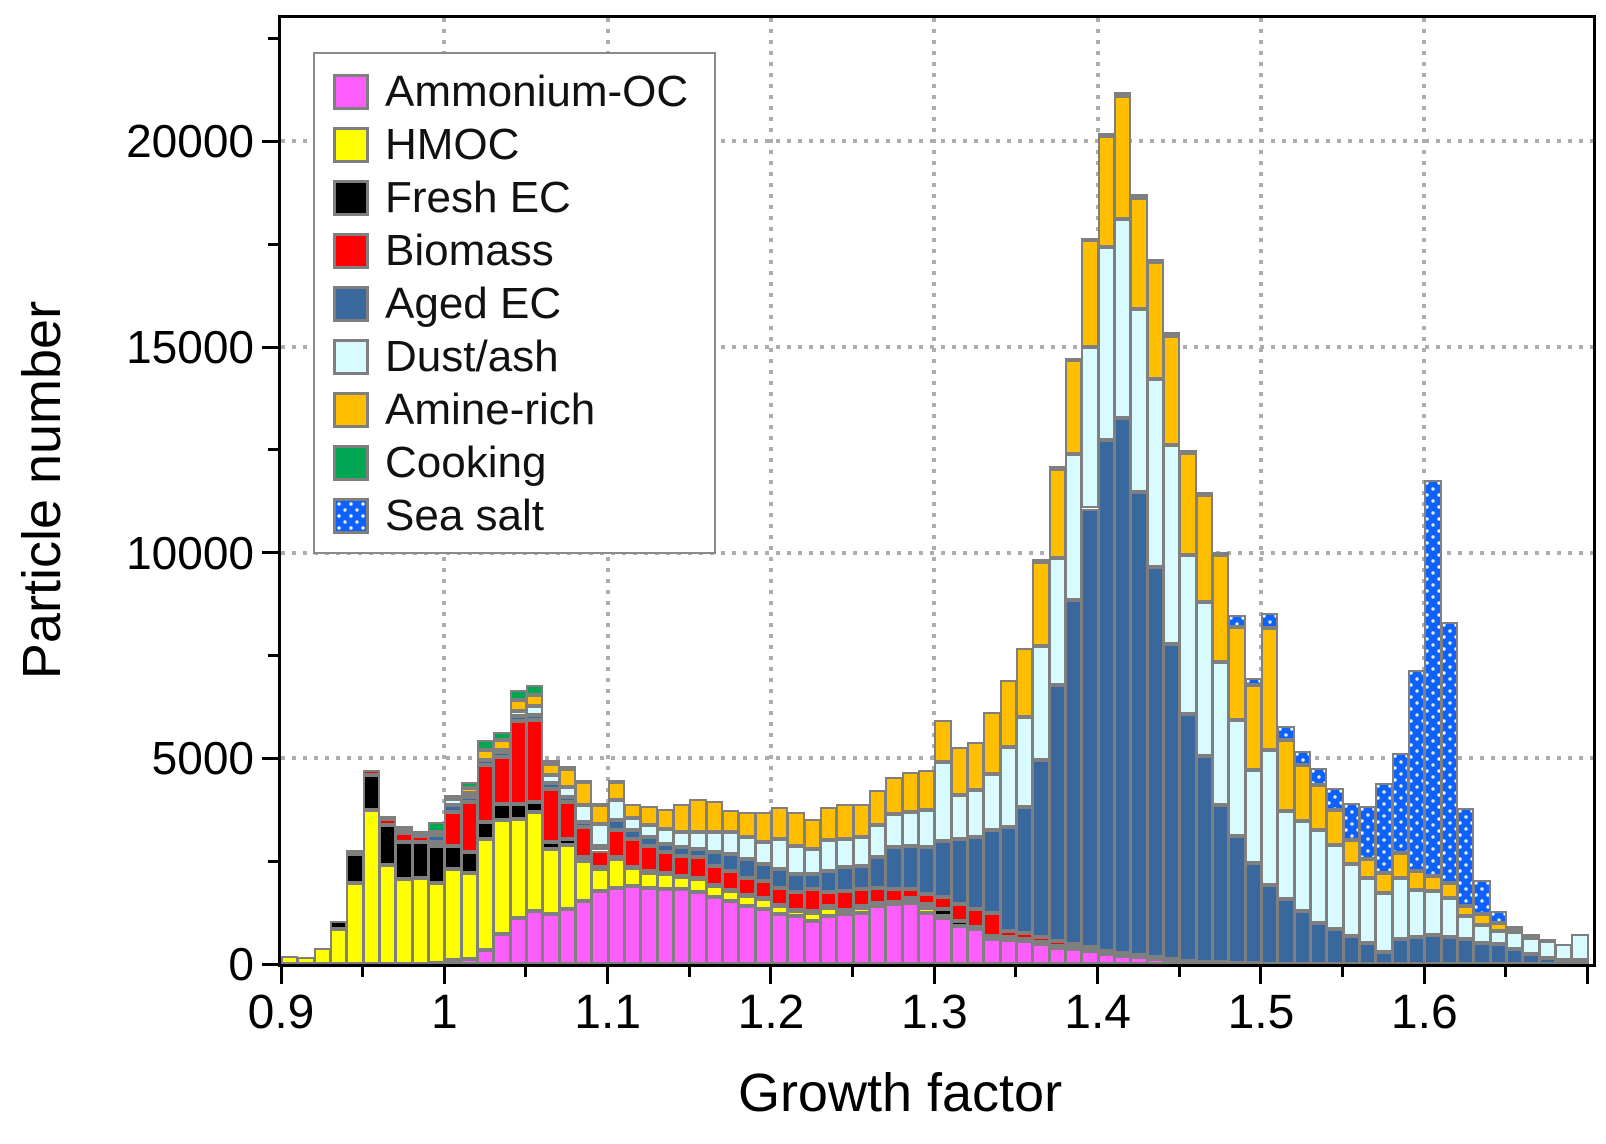  Describe the element at coordinates (510, 251) in the screenshot. I see `legend-item-biomass: Biomass` at that location.